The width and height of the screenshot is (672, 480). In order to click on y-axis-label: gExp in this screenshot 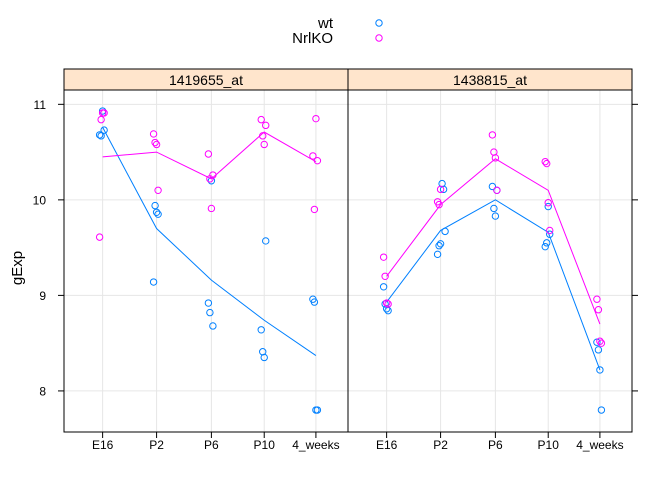, I will do `click(17, 268)`.